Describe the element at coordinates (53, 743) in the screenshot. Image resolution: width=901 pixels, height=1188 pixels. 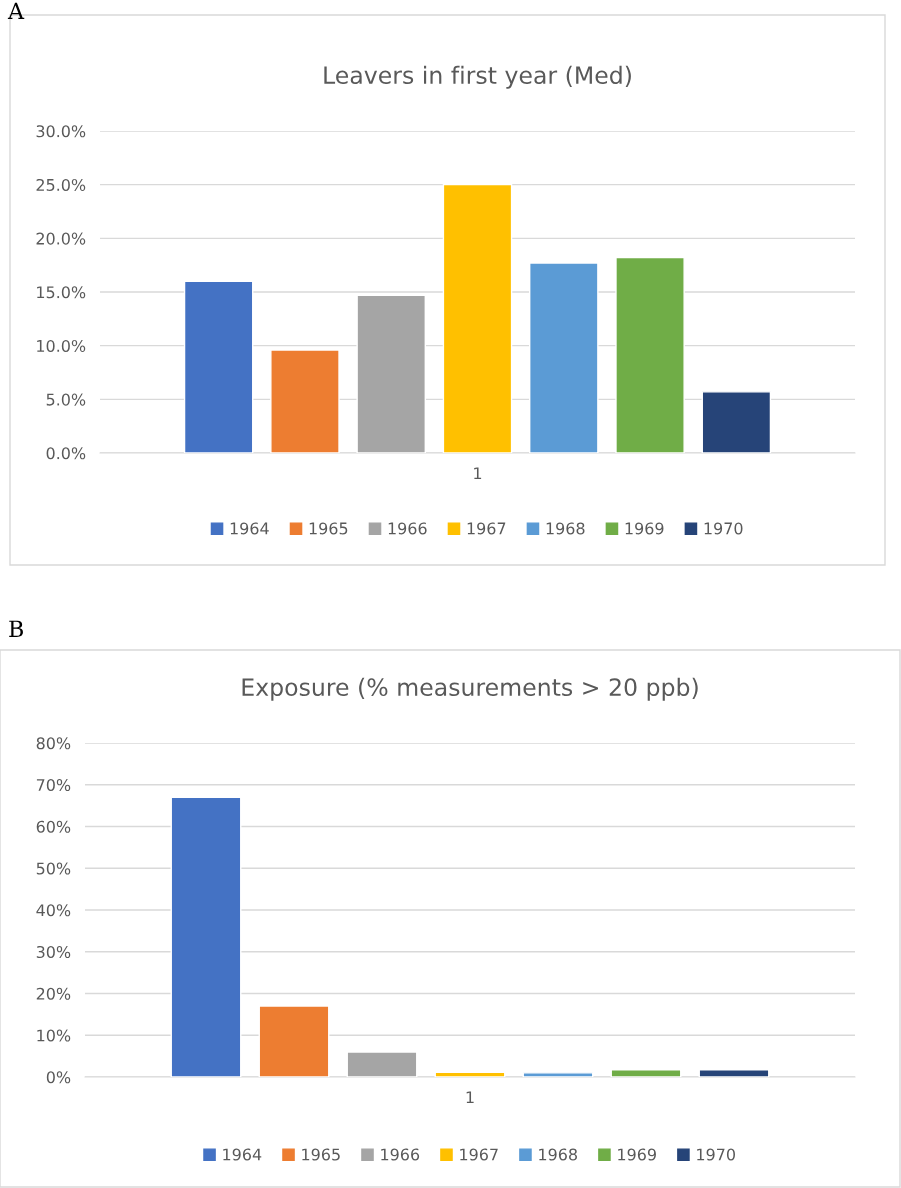
I see `y-tick-label: 80%` at that location.